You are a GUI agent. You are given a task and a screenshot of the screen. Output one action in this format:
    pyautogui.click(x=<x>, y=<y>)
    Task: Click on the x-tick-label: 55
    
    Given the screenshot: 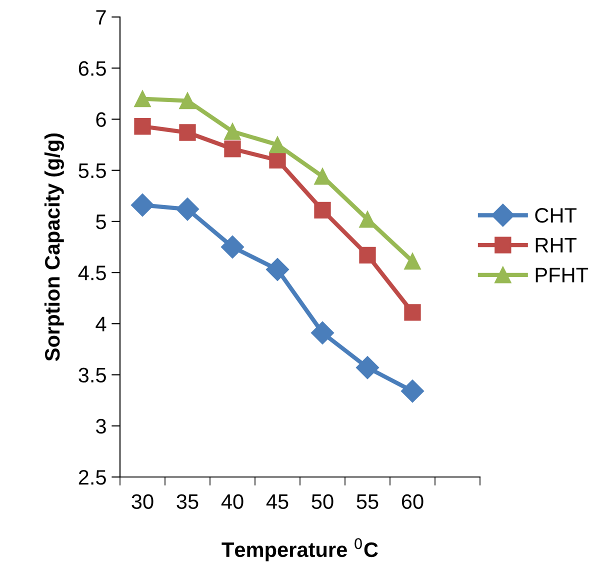 What is the action you would take?
    pyautogui.click(x=367, y=501)
    